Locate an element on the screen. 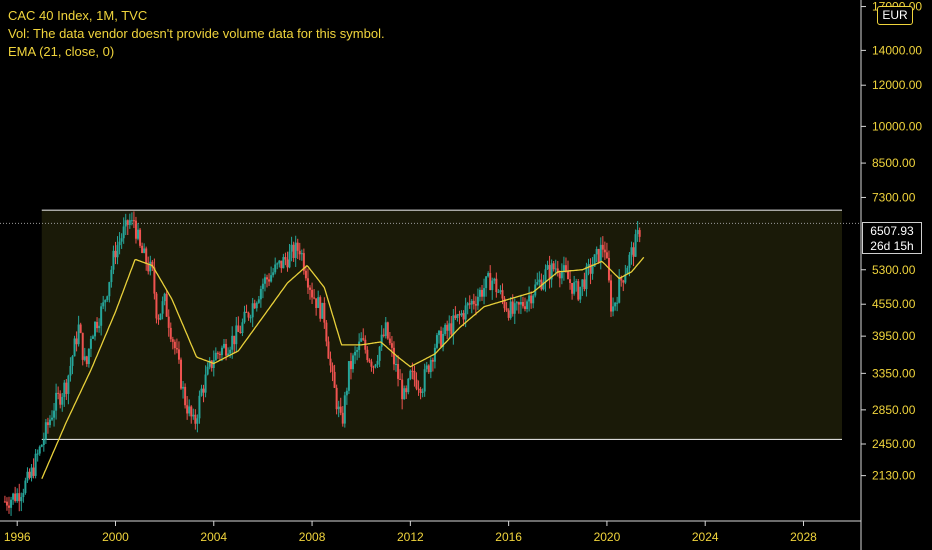 The width and height of the screenshot is (932, 550). last-price-value: 6507.93 is located at coordinates (892, 231).